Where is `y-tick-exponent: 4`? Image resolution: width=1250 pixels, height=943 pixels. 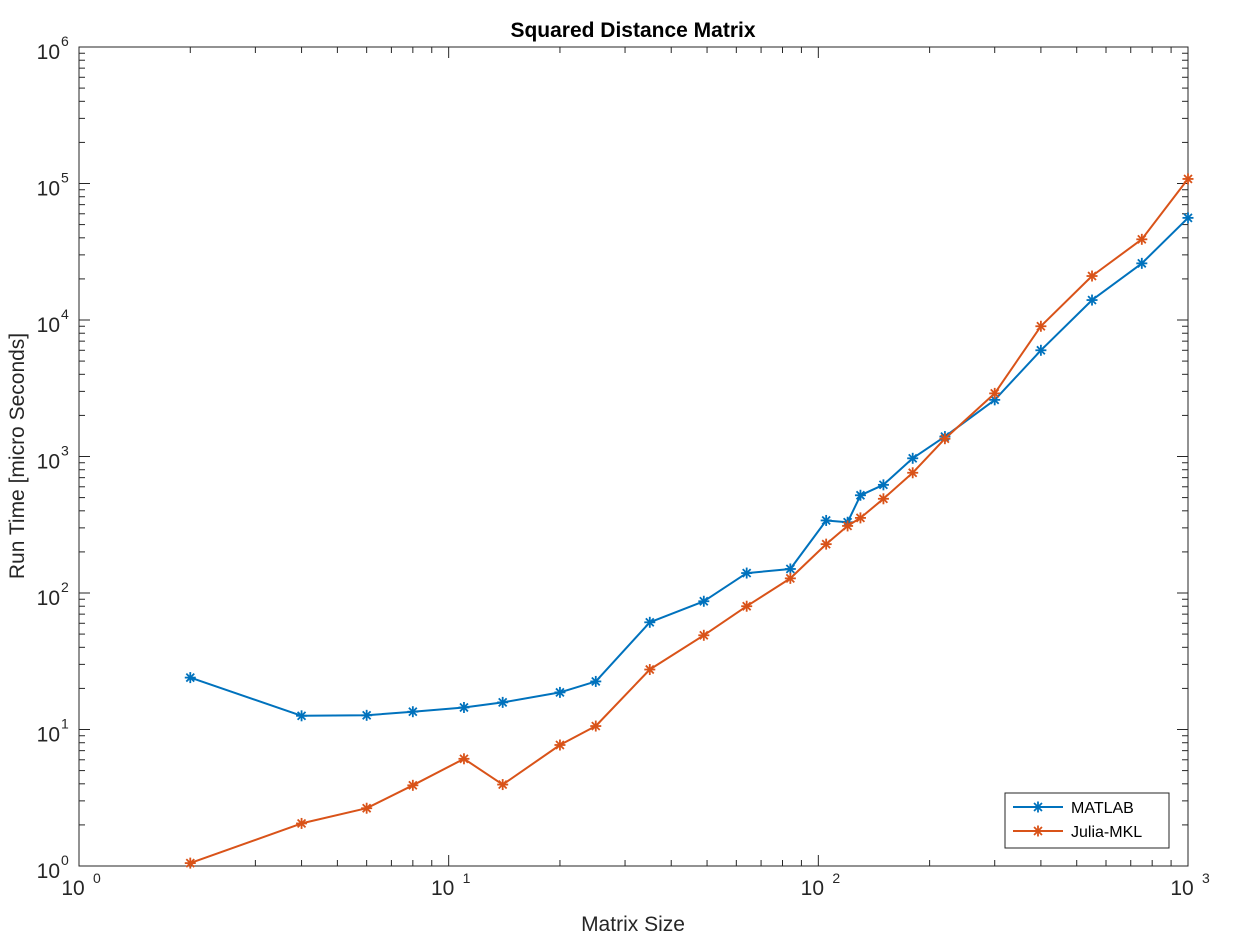 y-tick-exponent: 4 is located at coordinates (65, 314).